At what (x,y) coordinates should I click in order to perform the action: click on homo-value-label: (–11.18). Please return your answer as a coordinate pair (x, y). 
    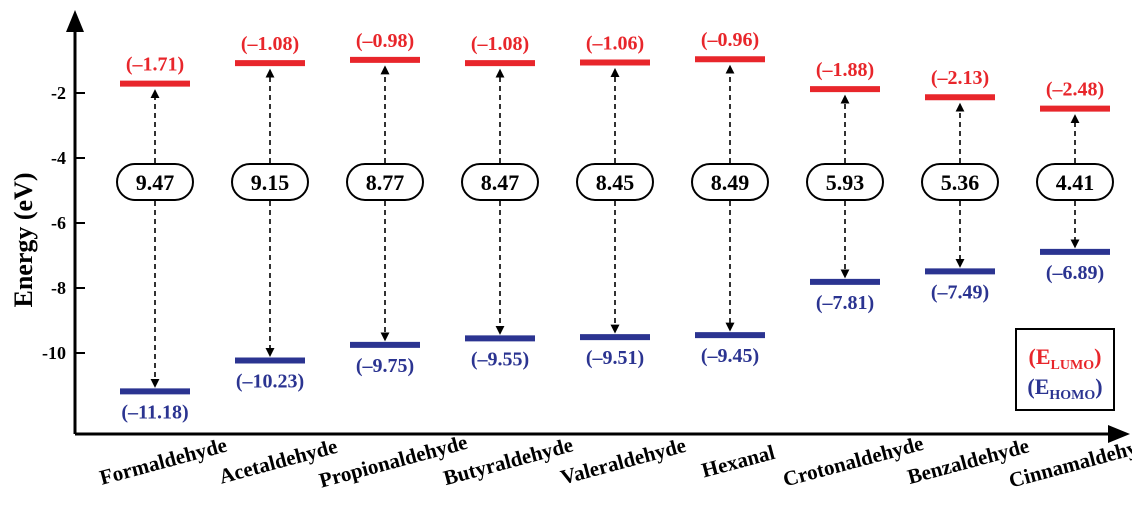
    Looking at the image, I should click on (154, 412).